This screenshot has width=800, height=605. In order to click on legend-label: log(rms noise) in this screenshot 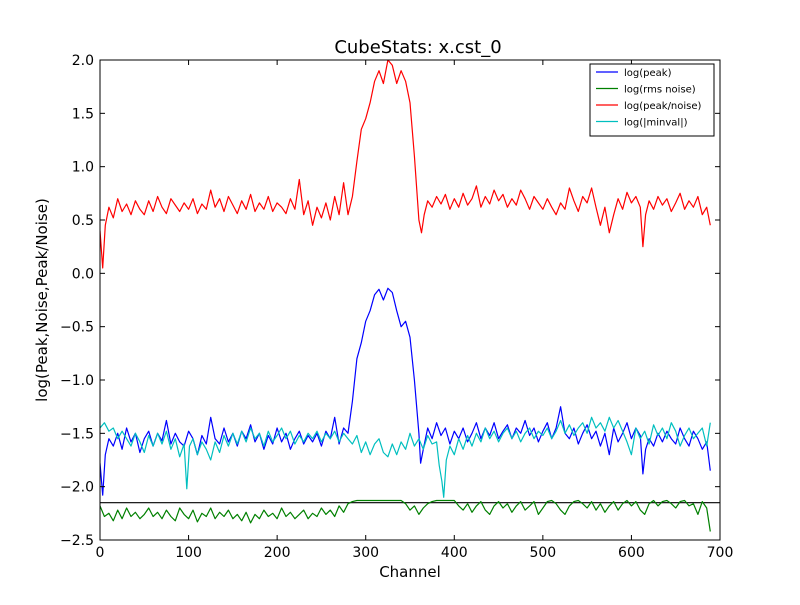, I will do `click(660, 90)`.